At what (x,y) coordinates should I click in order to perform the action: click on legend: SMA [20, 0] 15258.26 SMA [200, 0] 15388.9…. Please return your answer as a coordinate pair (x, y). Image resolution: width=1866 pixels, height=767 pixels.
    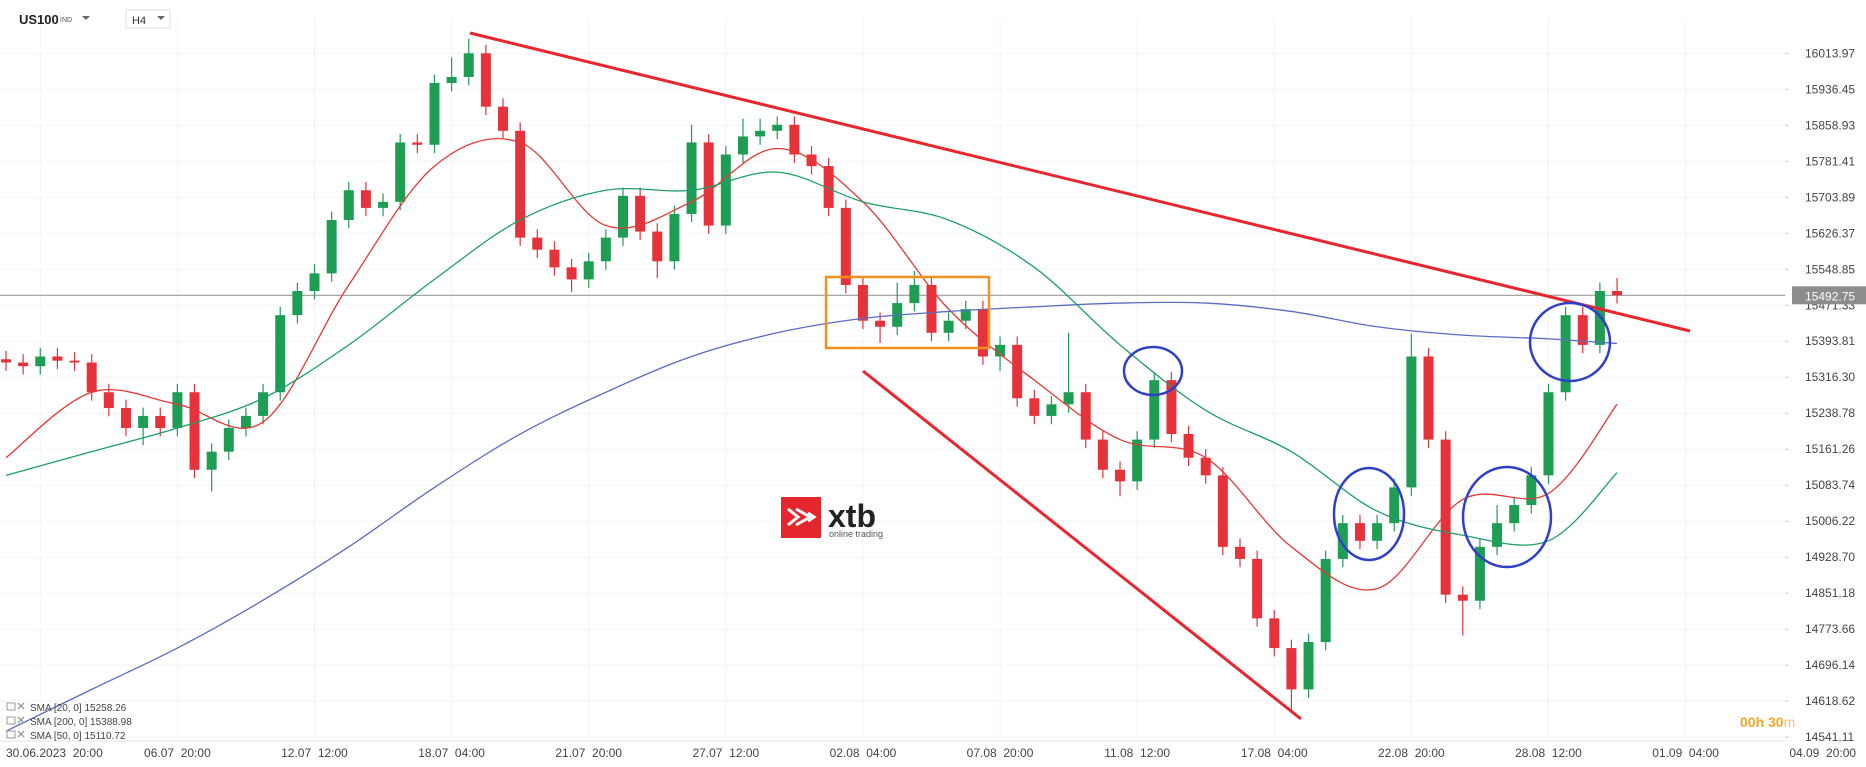
    Looking at the image, I should click on (69, 722).